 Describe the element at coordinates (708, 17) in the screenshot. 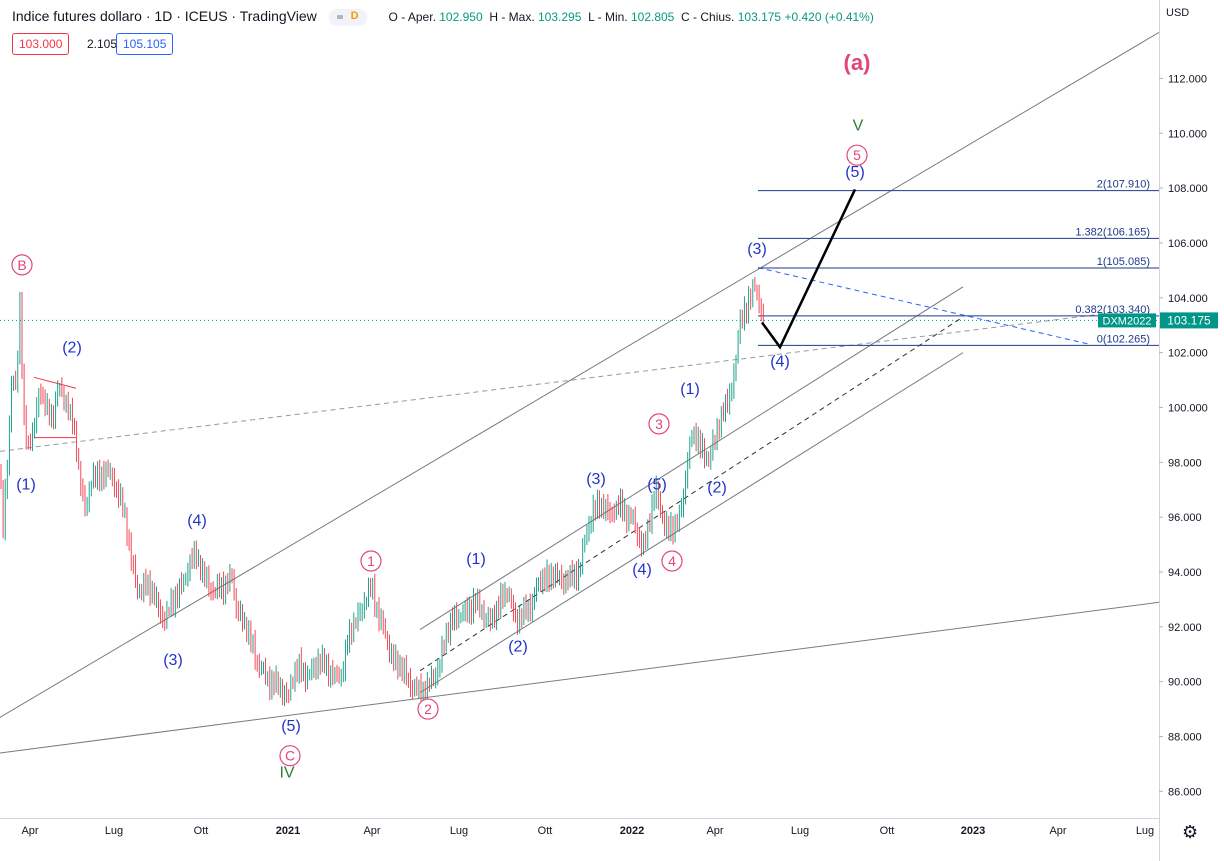

I see `close-label: C - Chius.` at that location.